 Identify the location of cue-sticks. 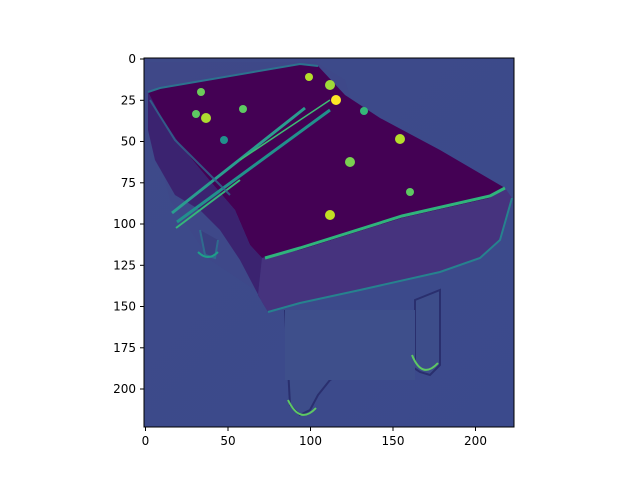
(251, 164).